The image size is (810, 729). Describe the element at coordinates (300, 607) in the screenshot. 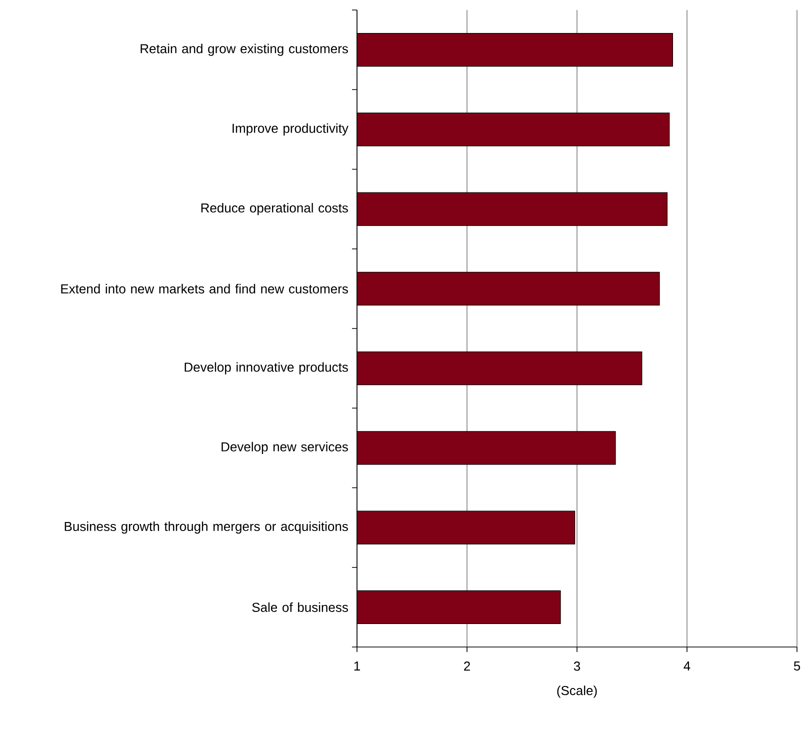

I see `y-tick-label: Sale of business` at that location.